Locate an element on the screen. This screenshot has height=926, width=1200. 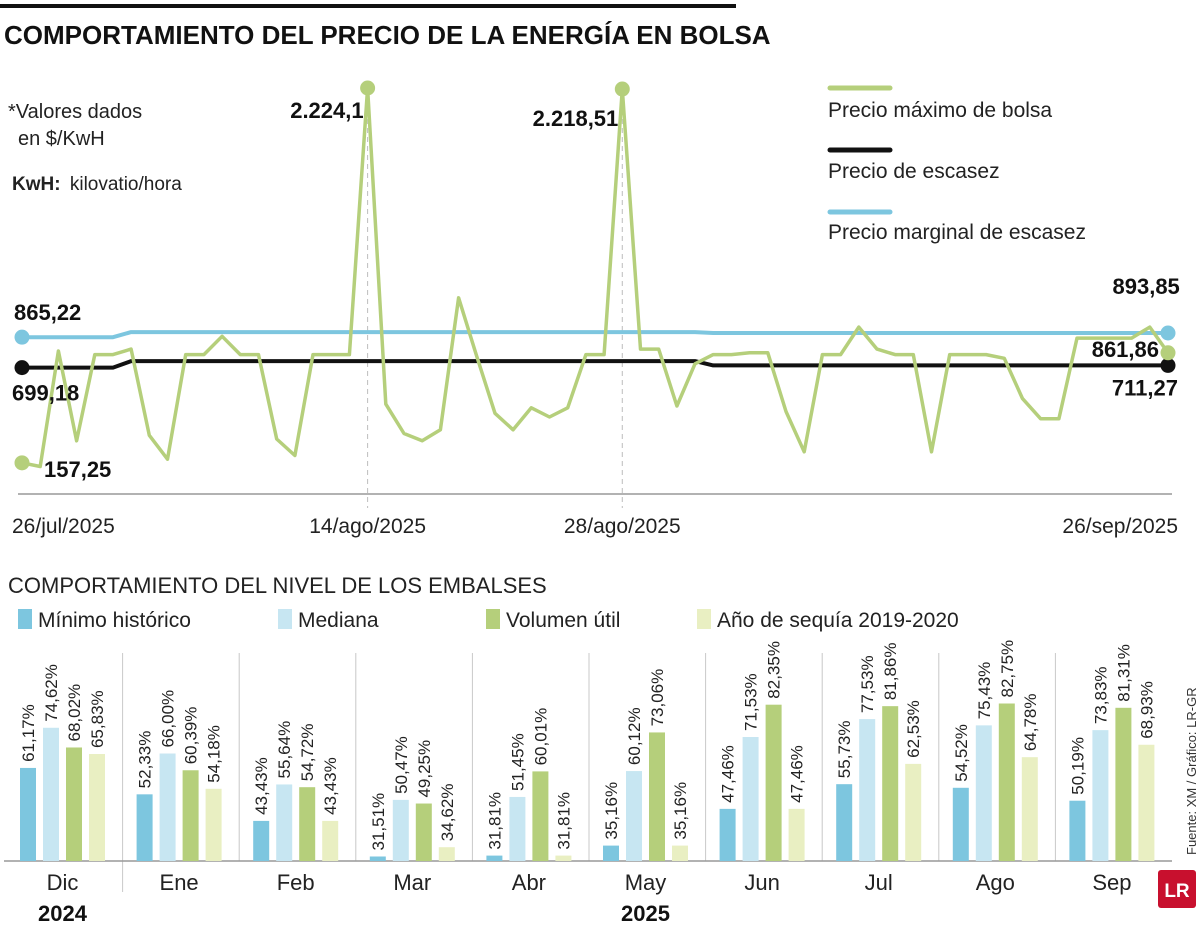
value-label: 699,18 is located at coordinates (45, 393).